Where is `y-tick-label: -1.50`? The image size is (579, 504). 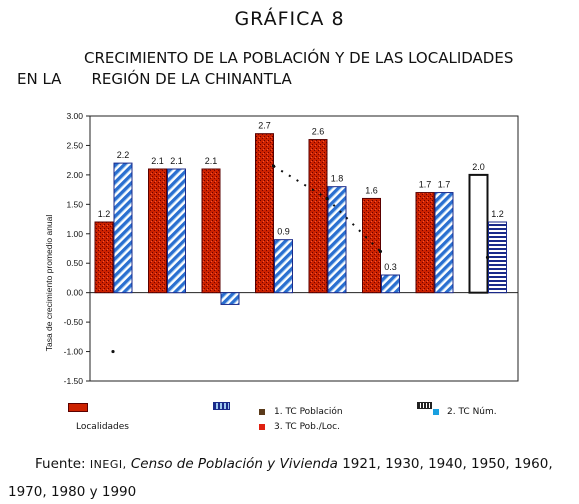
y-tick-label: -1.50 is located at coordinates (74, 381).